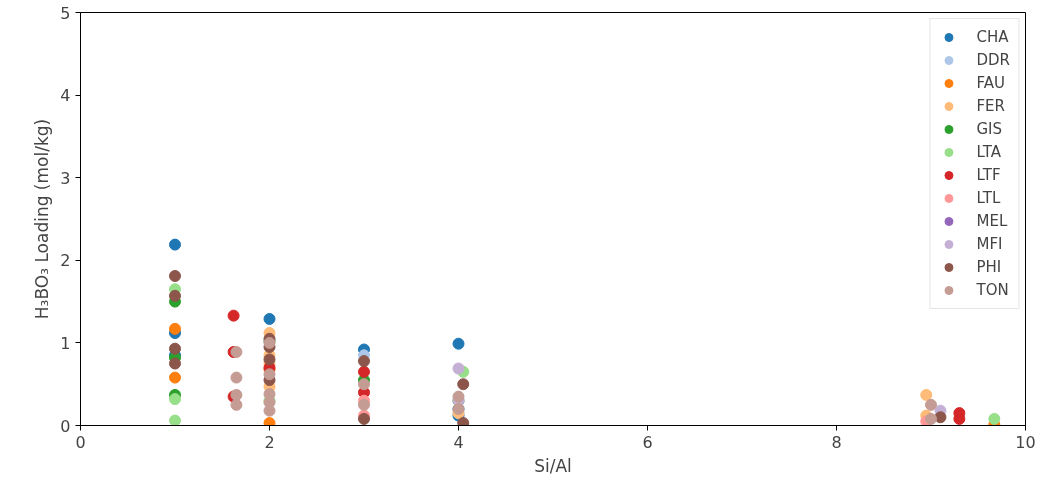  Describe the element at coordinates (42, 219) in the screenshot. I see `y-axis-title: H₃BO₃ Loading (mol/kg)` at that location.